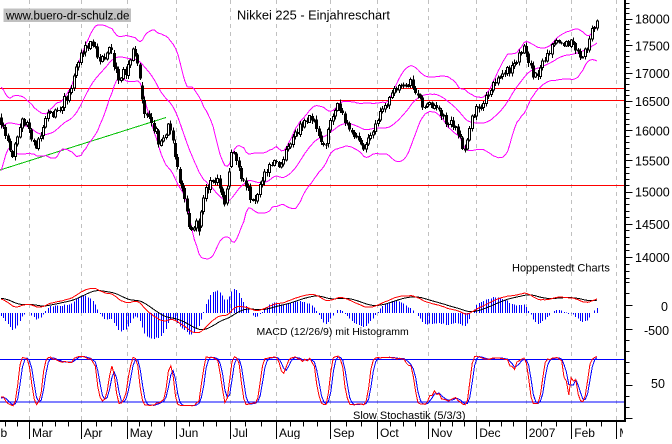  I want to click on svg-text: Sep, so click(344, 432).